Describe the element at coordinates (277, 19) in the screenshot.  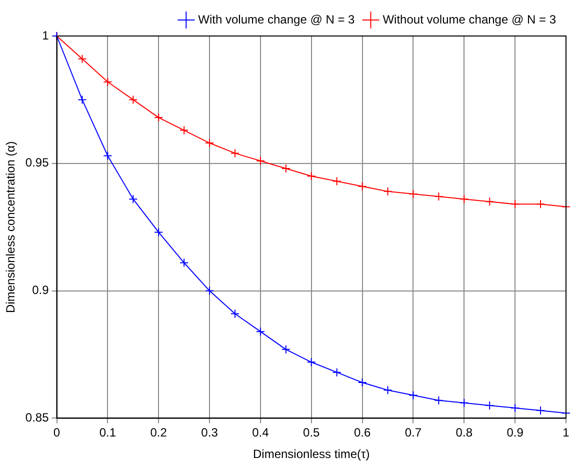
I see `legend-label: With volume change @ N = 3` at that location.